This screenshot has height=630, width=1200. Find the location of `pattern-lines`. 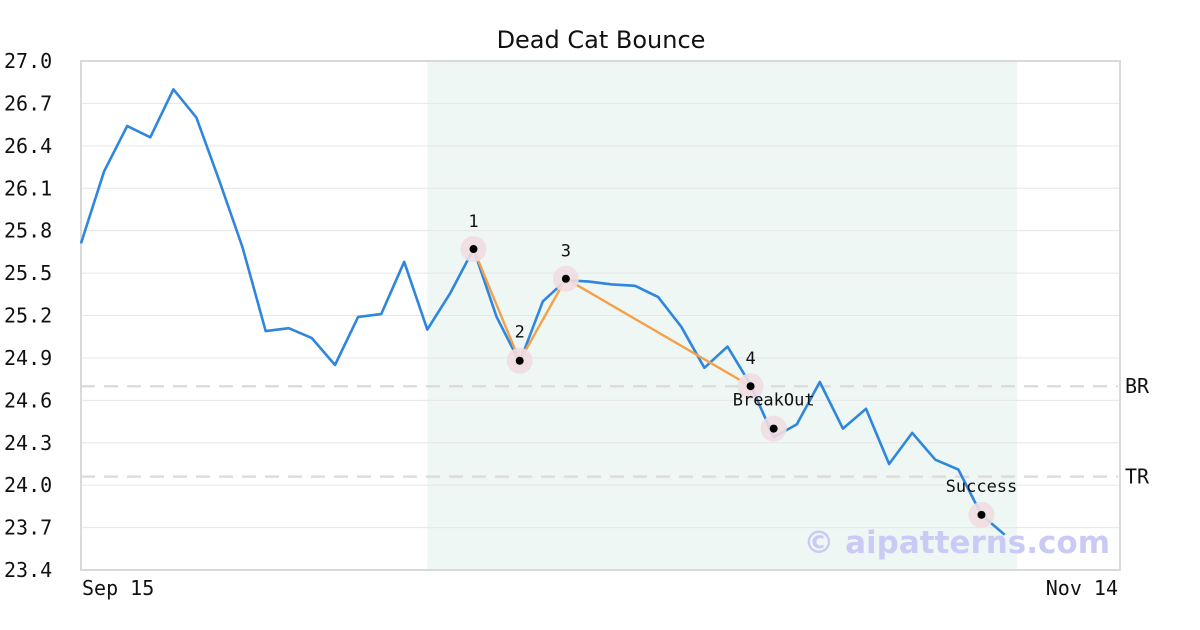

pattern-lines is located at coordinates (612, 318).